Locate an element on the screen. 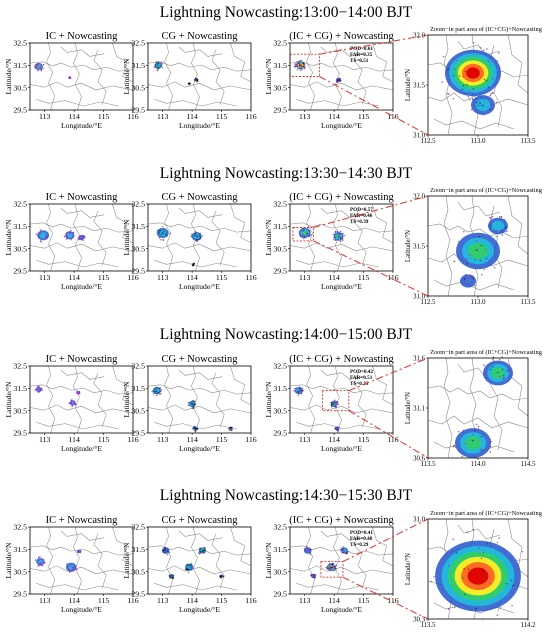  x-tick-label: 113 is located at coordinates (45, 600).